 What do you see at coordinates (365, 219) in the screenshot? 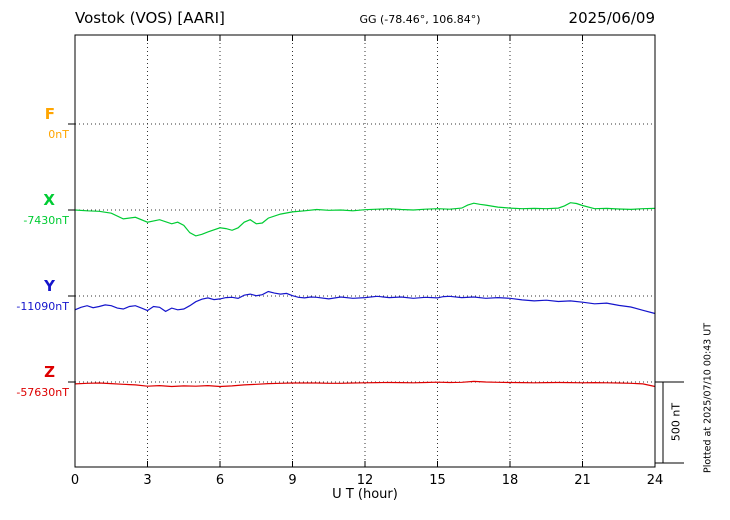
I see `trace-X` at bounding box center [365, 219].